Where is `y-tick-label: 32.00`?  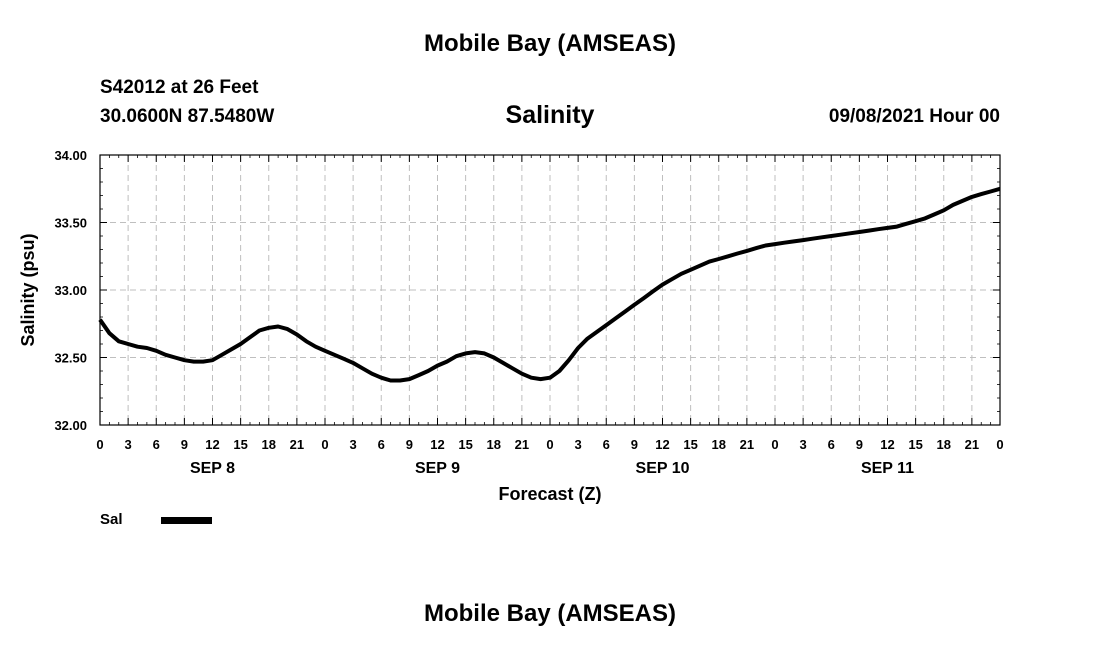
y-tick-label: 32.00 is located at coordinates (70, 425).